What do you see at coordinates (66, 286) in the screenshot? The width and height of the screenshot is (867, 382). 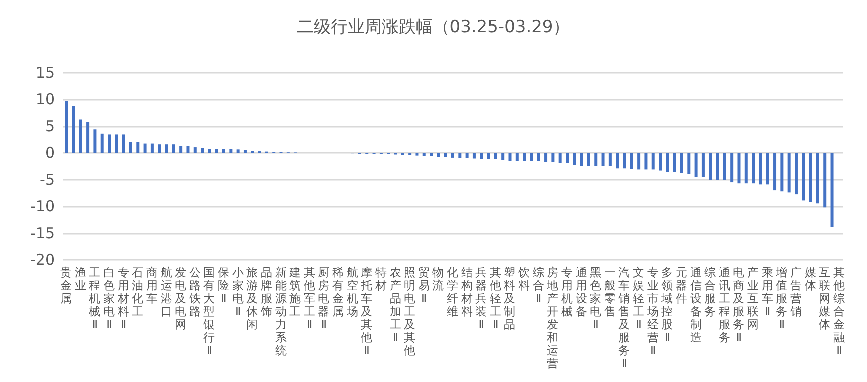 I see `x-tick-label: 贵金属` at bounding box center [66, 286].